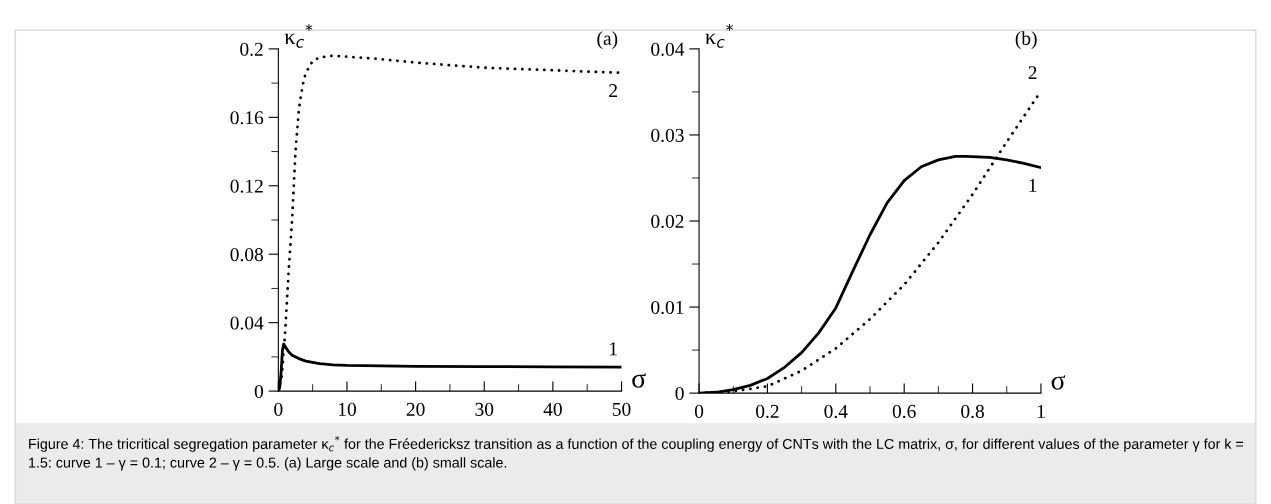 This screenshot has height=504, width=1271. I want to click on x-tick-label: 1, so click(1041, 411).